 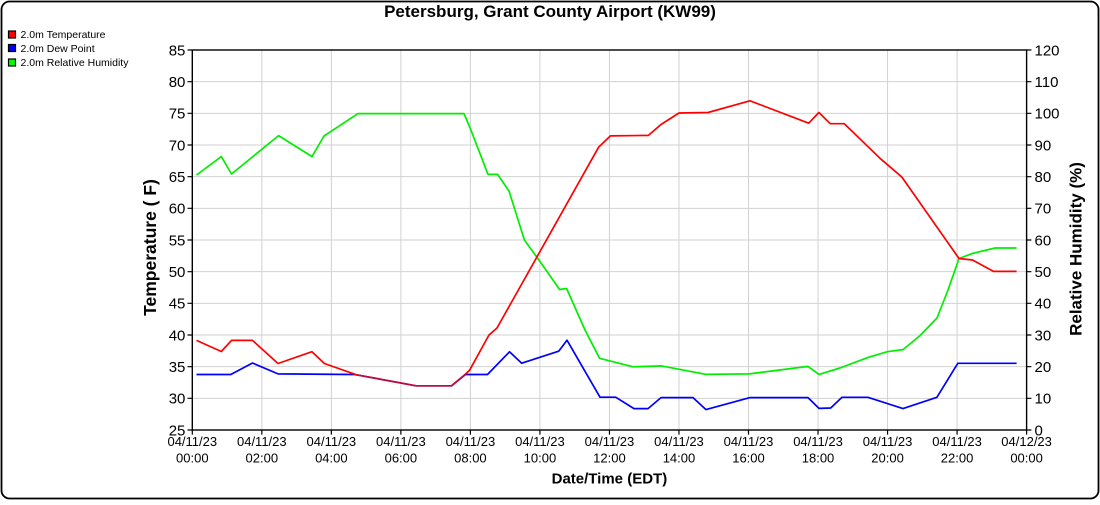 What do you see at coordinates (58, 49) in the screenshot?
I see `svg-text: 2.0m Dew Point` at bounding box center [58, 49].